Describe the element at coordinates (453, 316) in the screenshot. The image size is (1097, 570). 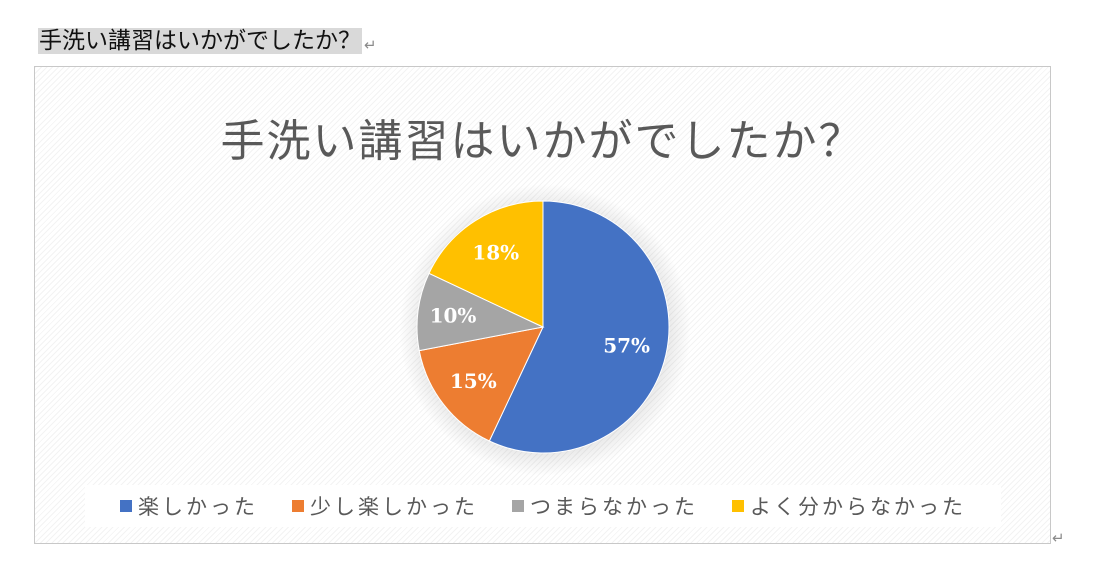
I see `pie-data-label: 10%` at that location.